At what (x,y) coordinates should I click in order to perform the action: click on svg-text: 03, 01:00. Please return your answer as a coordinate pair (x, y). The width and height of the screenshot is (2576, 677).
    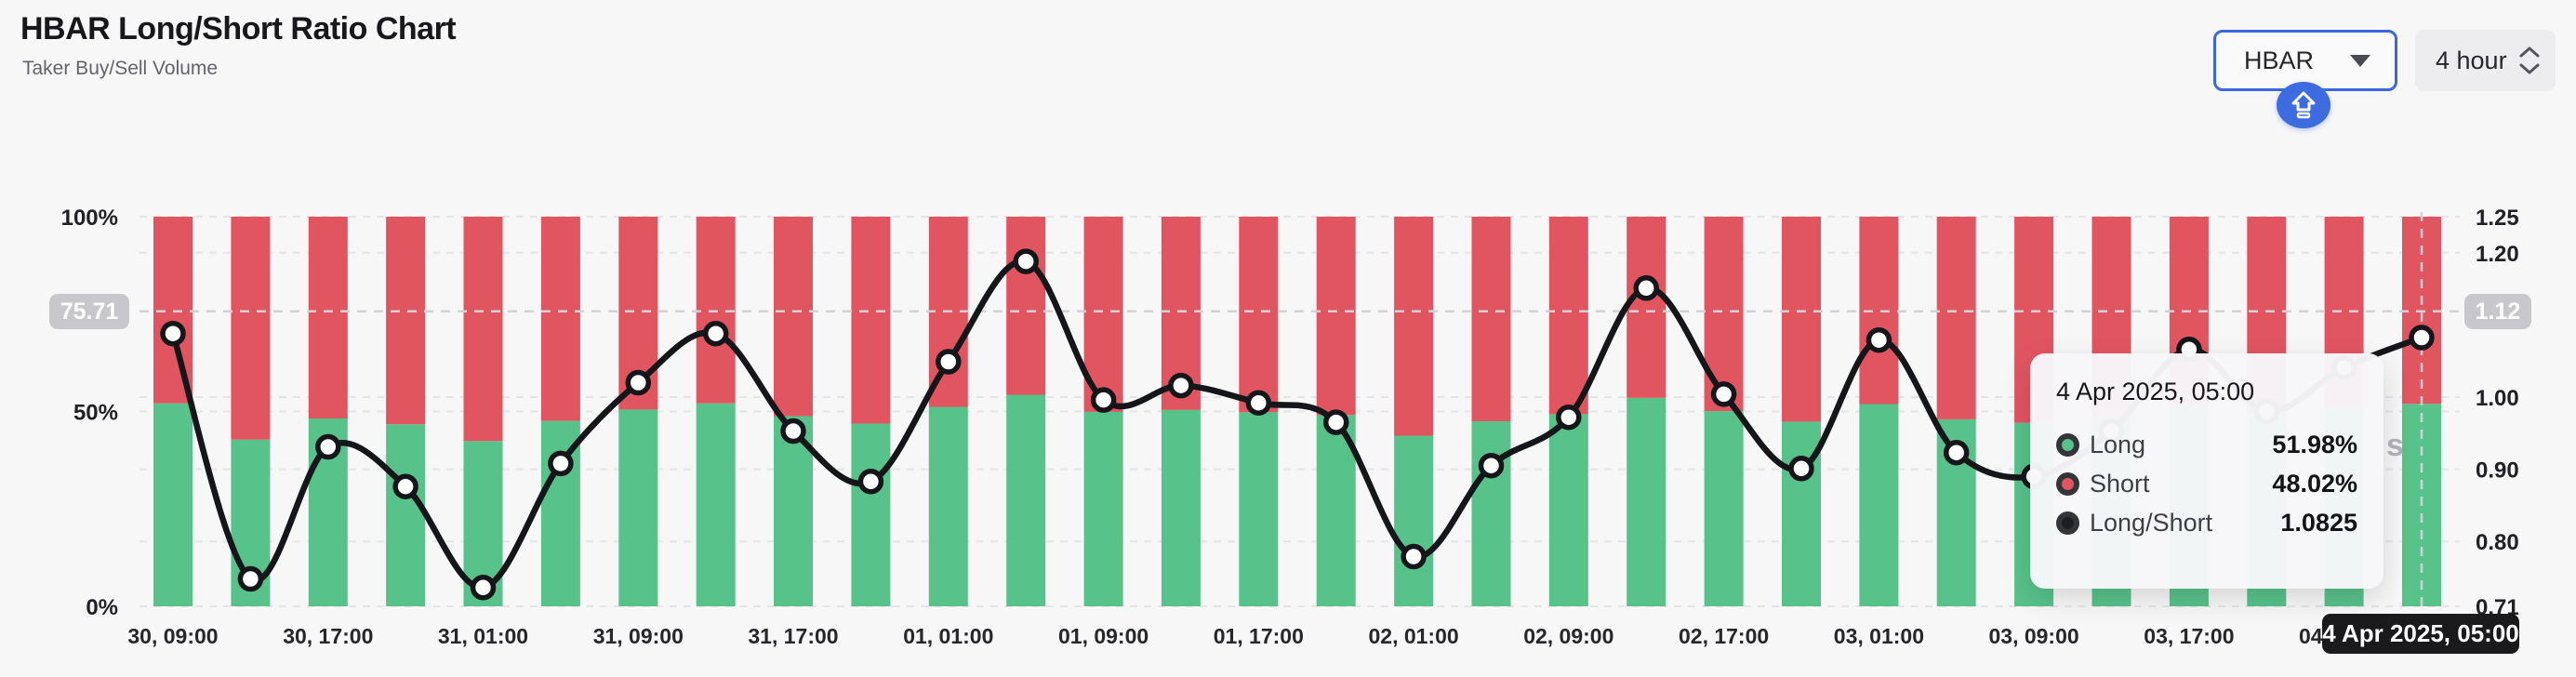
    Looking at the image, I should click on (1879, 636).